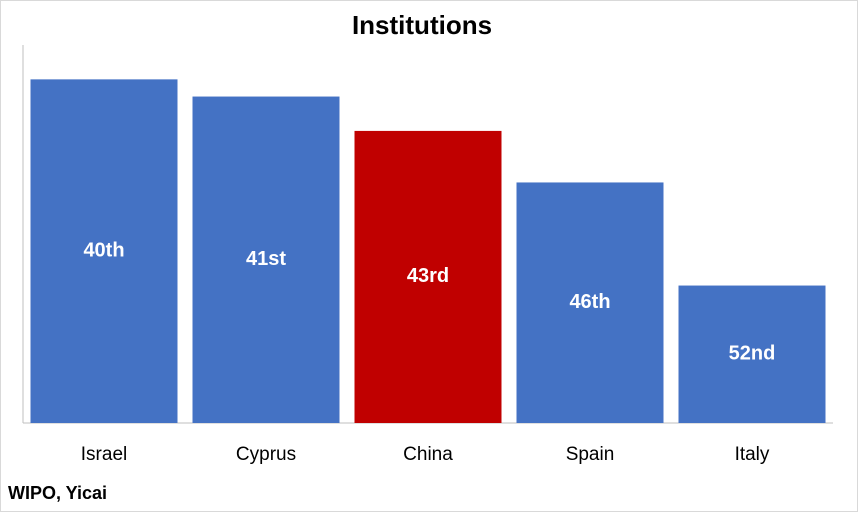 The width and height of the screenshot is (858, 512). I want to click on x-tick-label: Italy, so click(752, 454).